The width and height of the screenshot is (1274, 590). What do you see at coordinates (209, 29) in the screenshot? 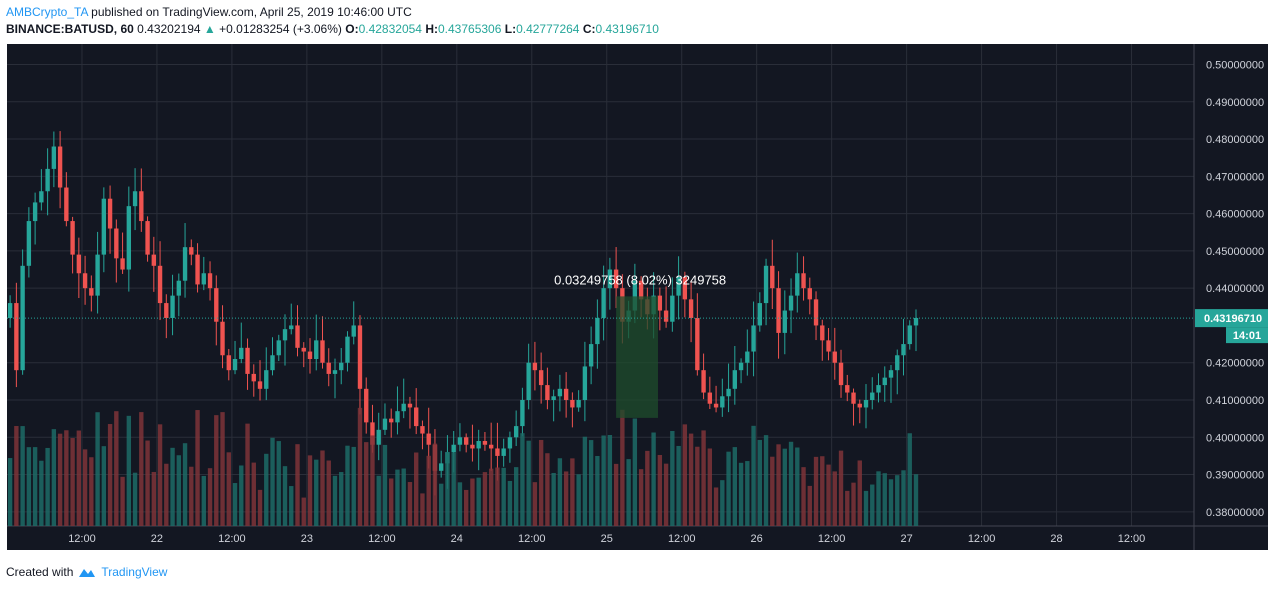
I see `triangle-up-icon: ▲` at bounding box center [209, 29].